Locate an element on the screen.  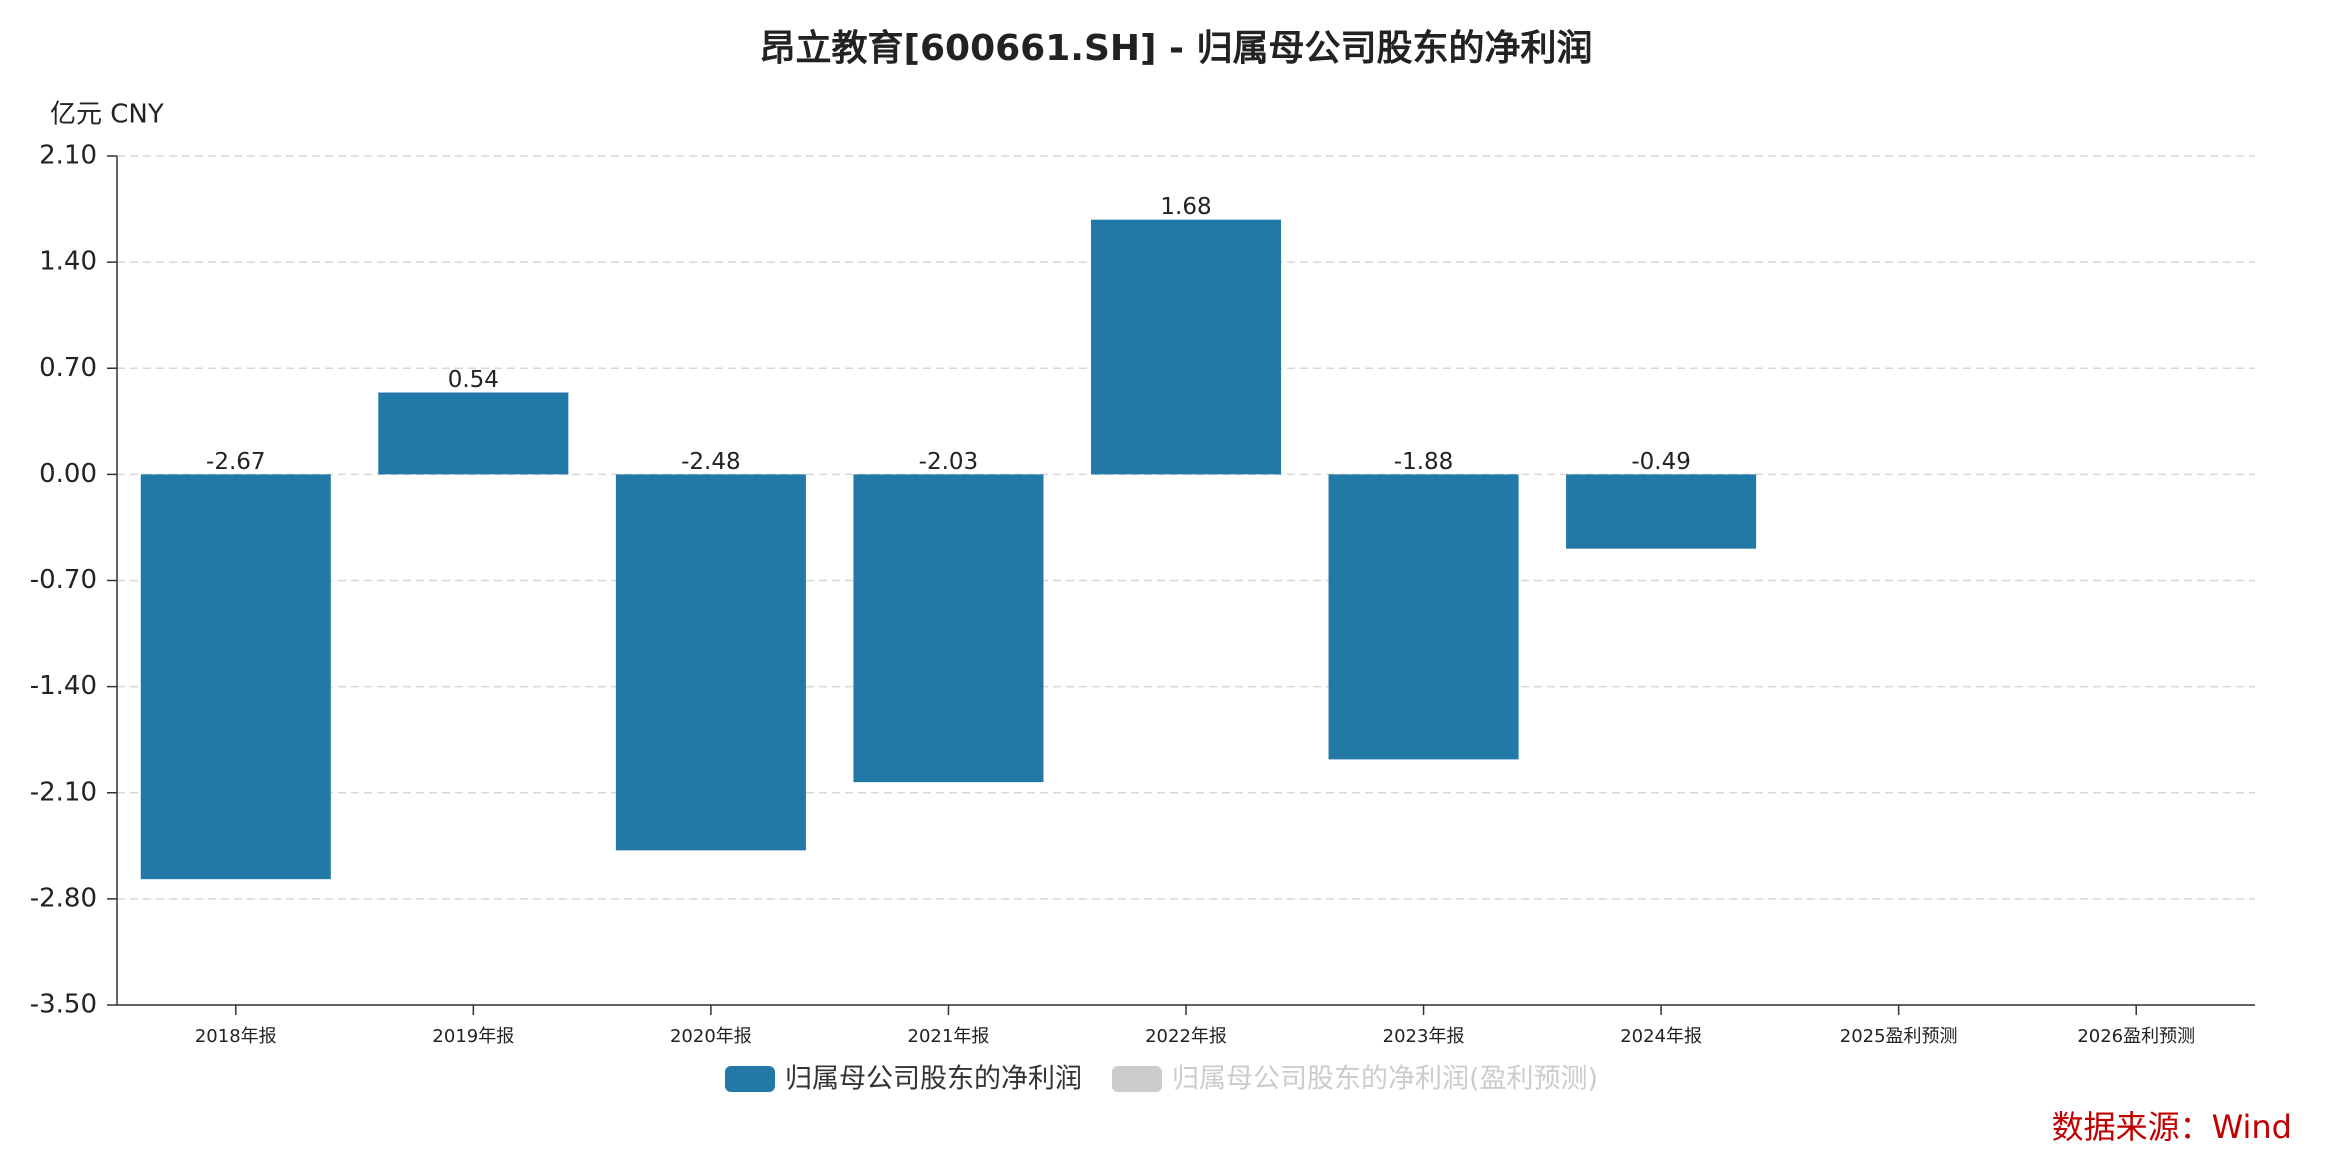
legend-label: 归属母公司股东的净利润 is located at coordinates (933, 1079).